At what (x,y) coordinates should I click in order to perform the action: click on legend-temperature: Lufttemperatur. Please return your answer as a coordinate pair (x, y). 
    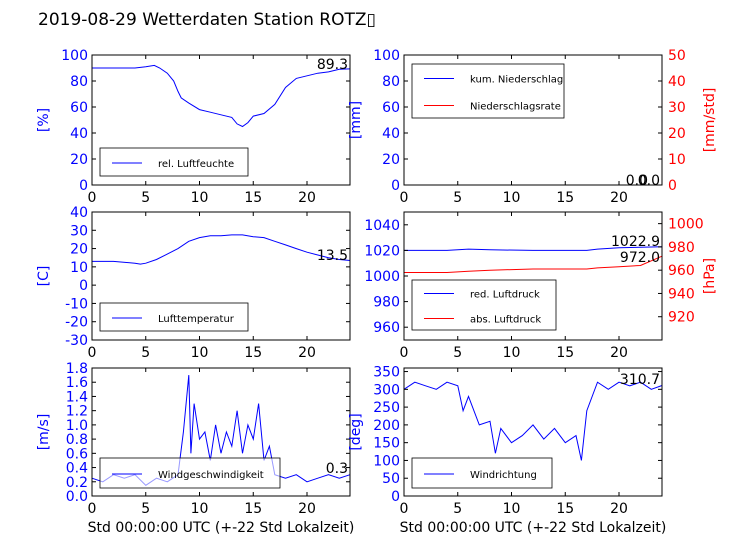
    Looking at the image, I should click on (174, 317).